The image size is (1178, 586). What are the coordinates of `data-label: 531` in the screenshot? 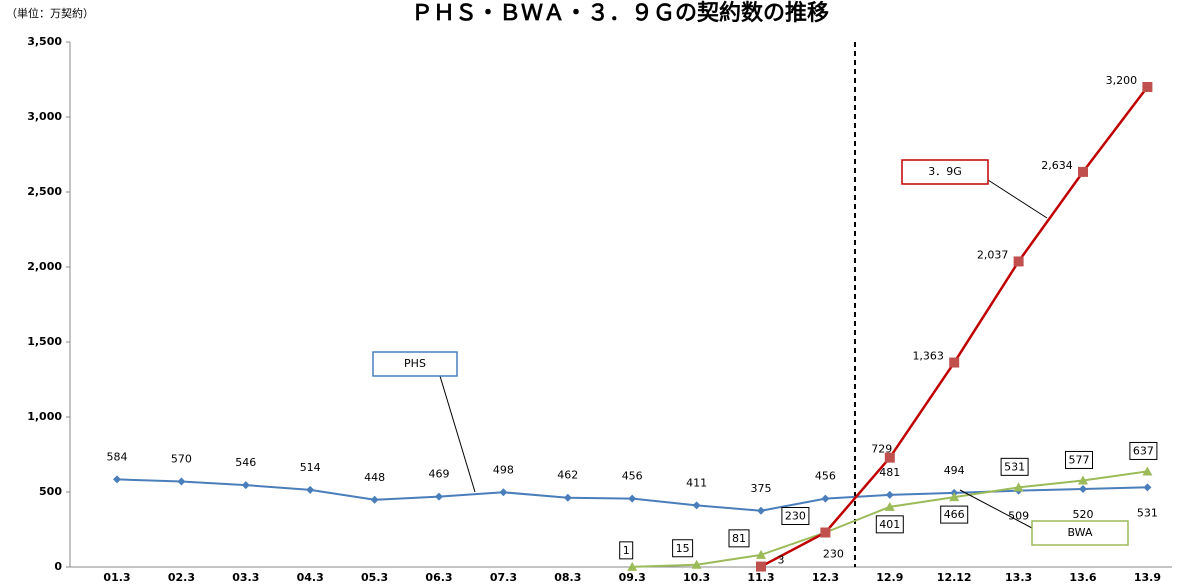 It's located at (1147, 512).